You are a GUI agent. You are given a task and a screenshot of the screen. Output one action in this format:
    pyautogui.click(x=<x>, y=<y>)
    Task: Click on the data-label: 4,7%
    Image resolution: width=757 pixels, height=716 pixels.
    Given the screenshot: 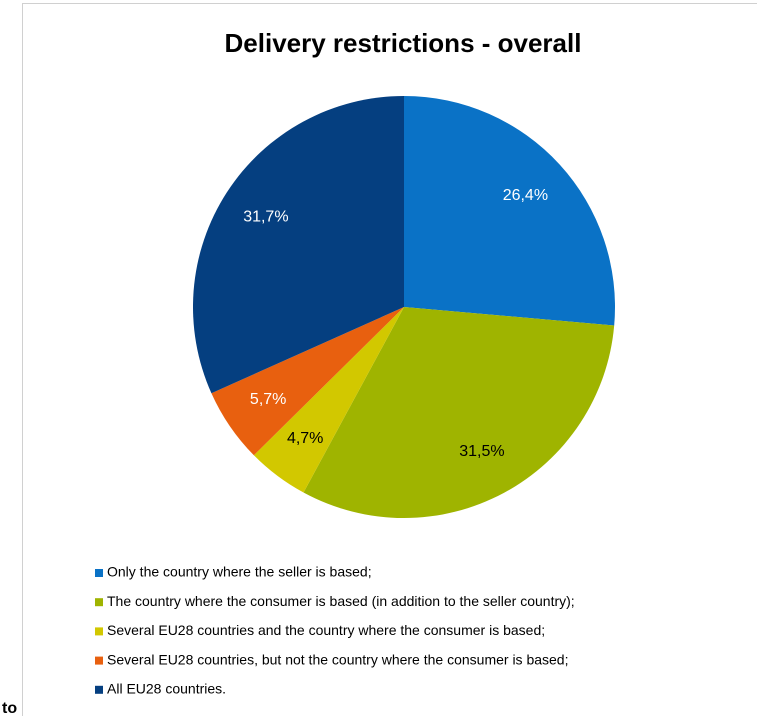 What is the action you would take?
    pyautogui.click(x=305, y=438)
    